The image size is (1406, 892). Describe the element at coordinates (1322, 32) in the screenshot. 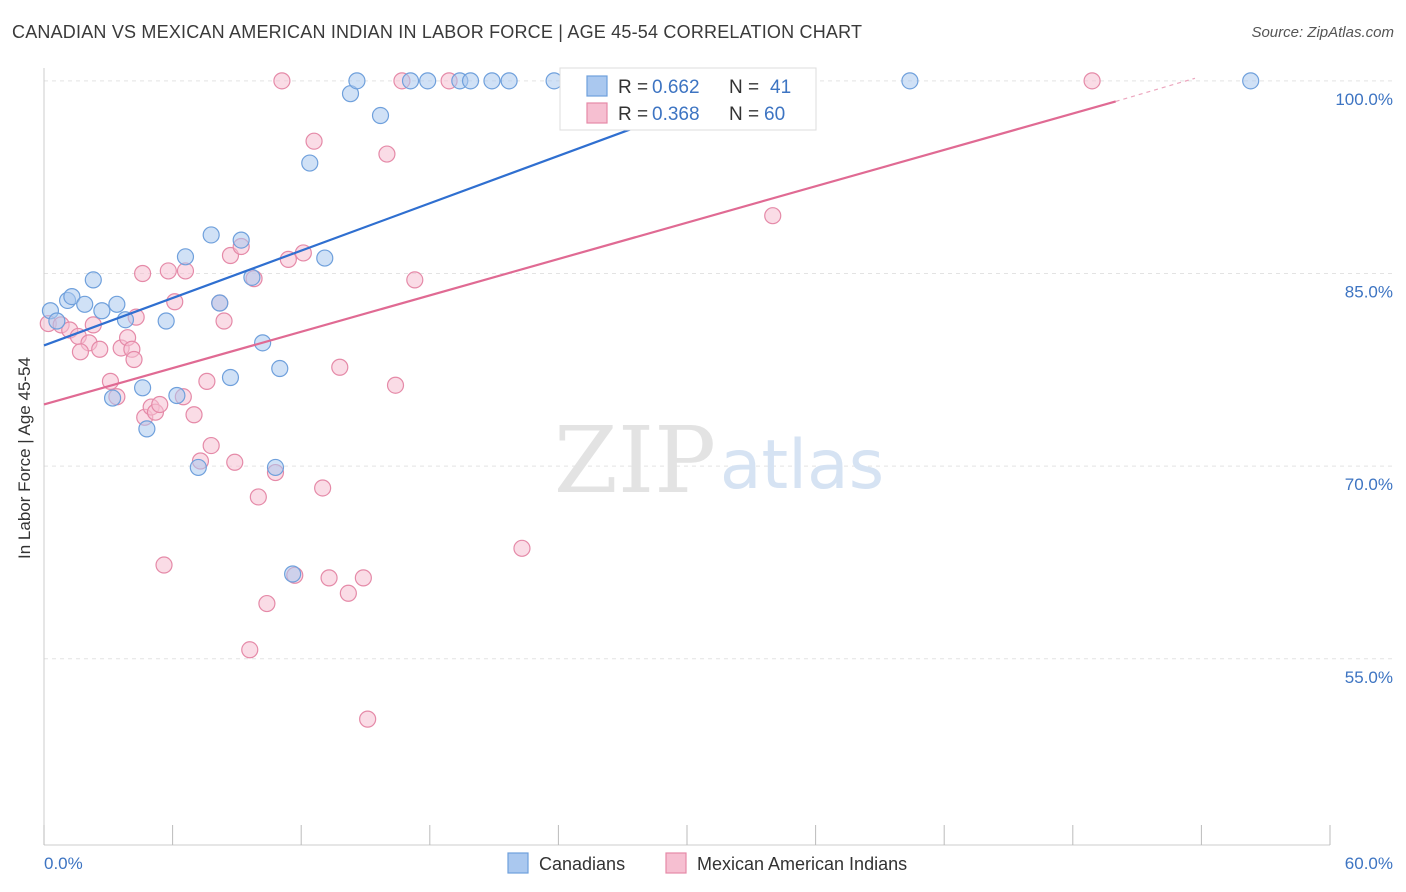

I see `source-note: Source: ZipAtlas.com` at that location.